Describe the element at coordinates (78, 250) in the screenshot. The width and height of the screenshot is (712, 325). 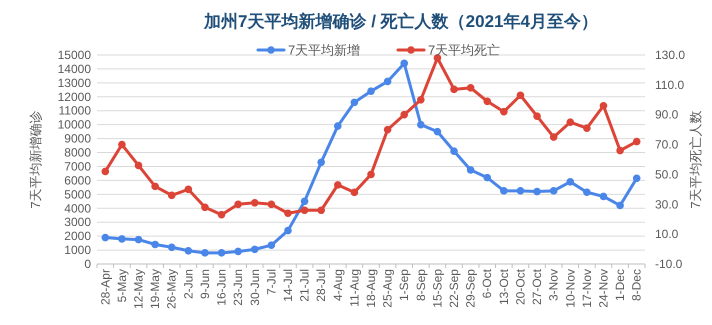
I see `y-tick-label: 1000` at that location.